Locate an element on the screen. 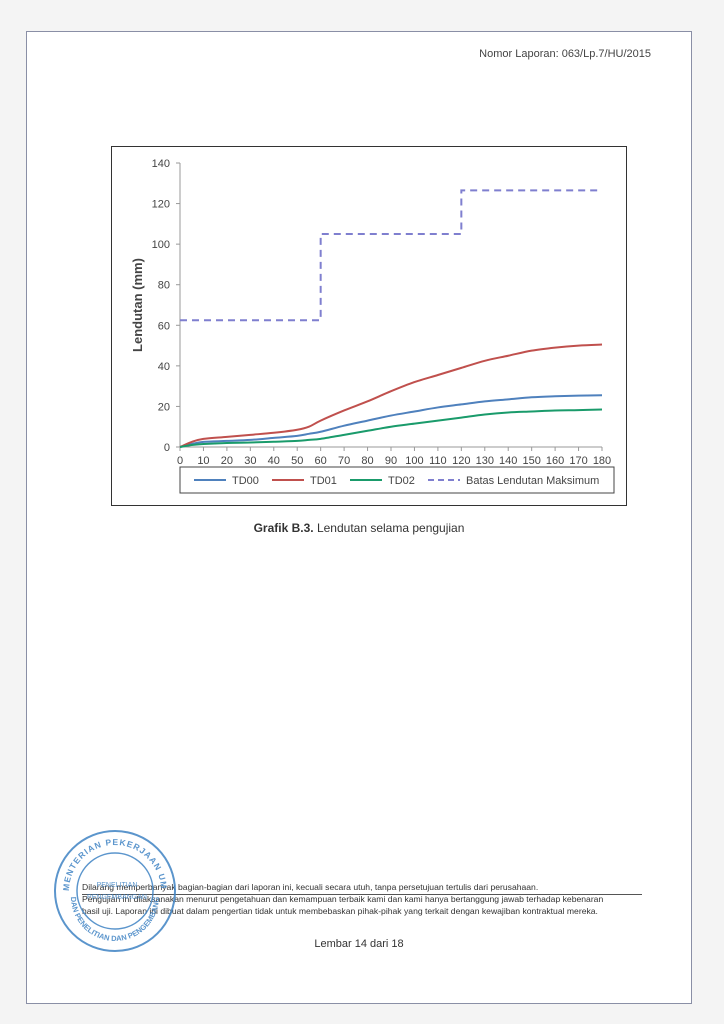 The image size is (724, 1024). y-tick-label: 40 is located at coordinates (164, 367).